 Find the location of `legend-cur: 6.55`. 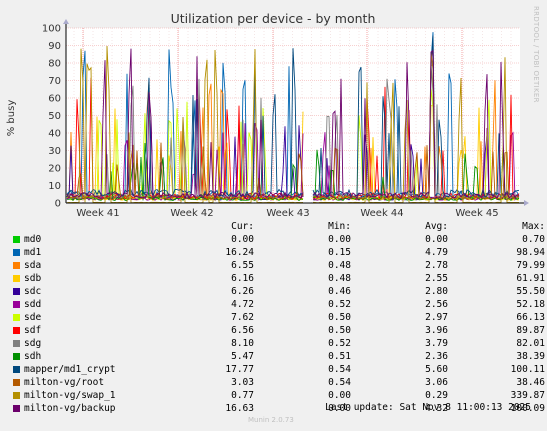

legend-cur: 6.55 is located at coordinates (242, 265).